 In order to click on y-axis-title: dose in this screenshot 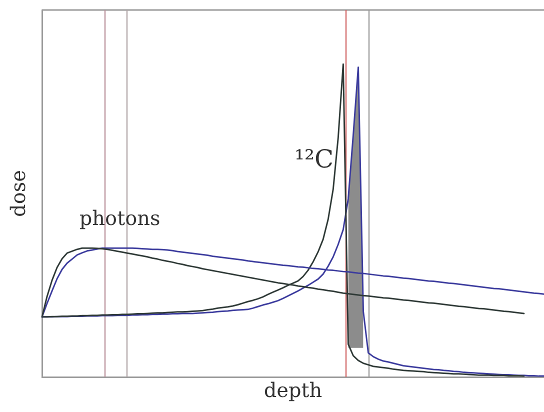, I will do `click(18, 193)`.